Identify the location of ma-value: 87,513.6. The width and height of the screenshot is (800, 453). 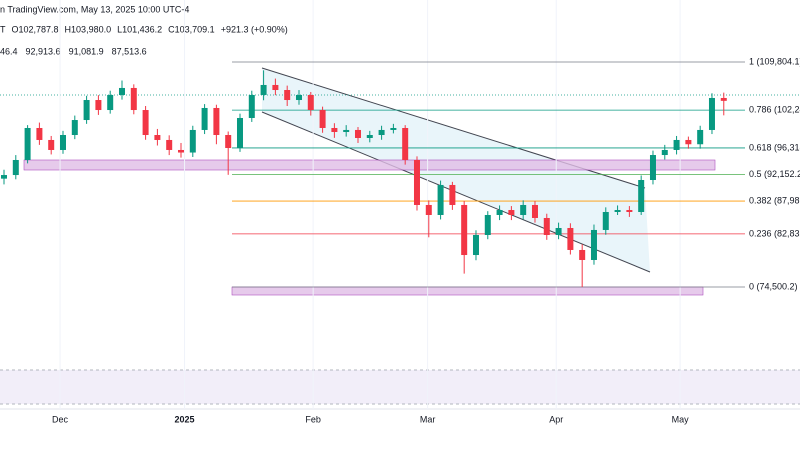
(129, 51).